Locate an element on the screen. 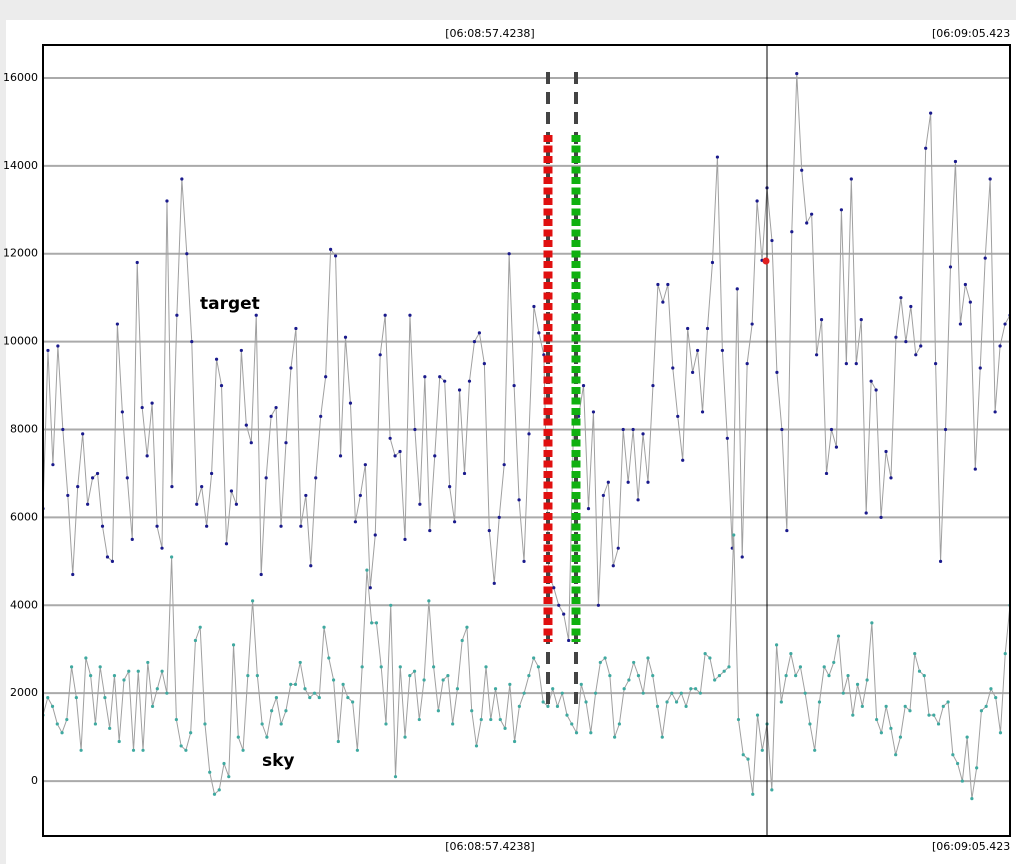  y-tick-label: 6000 is located at coordinates (24, 516).